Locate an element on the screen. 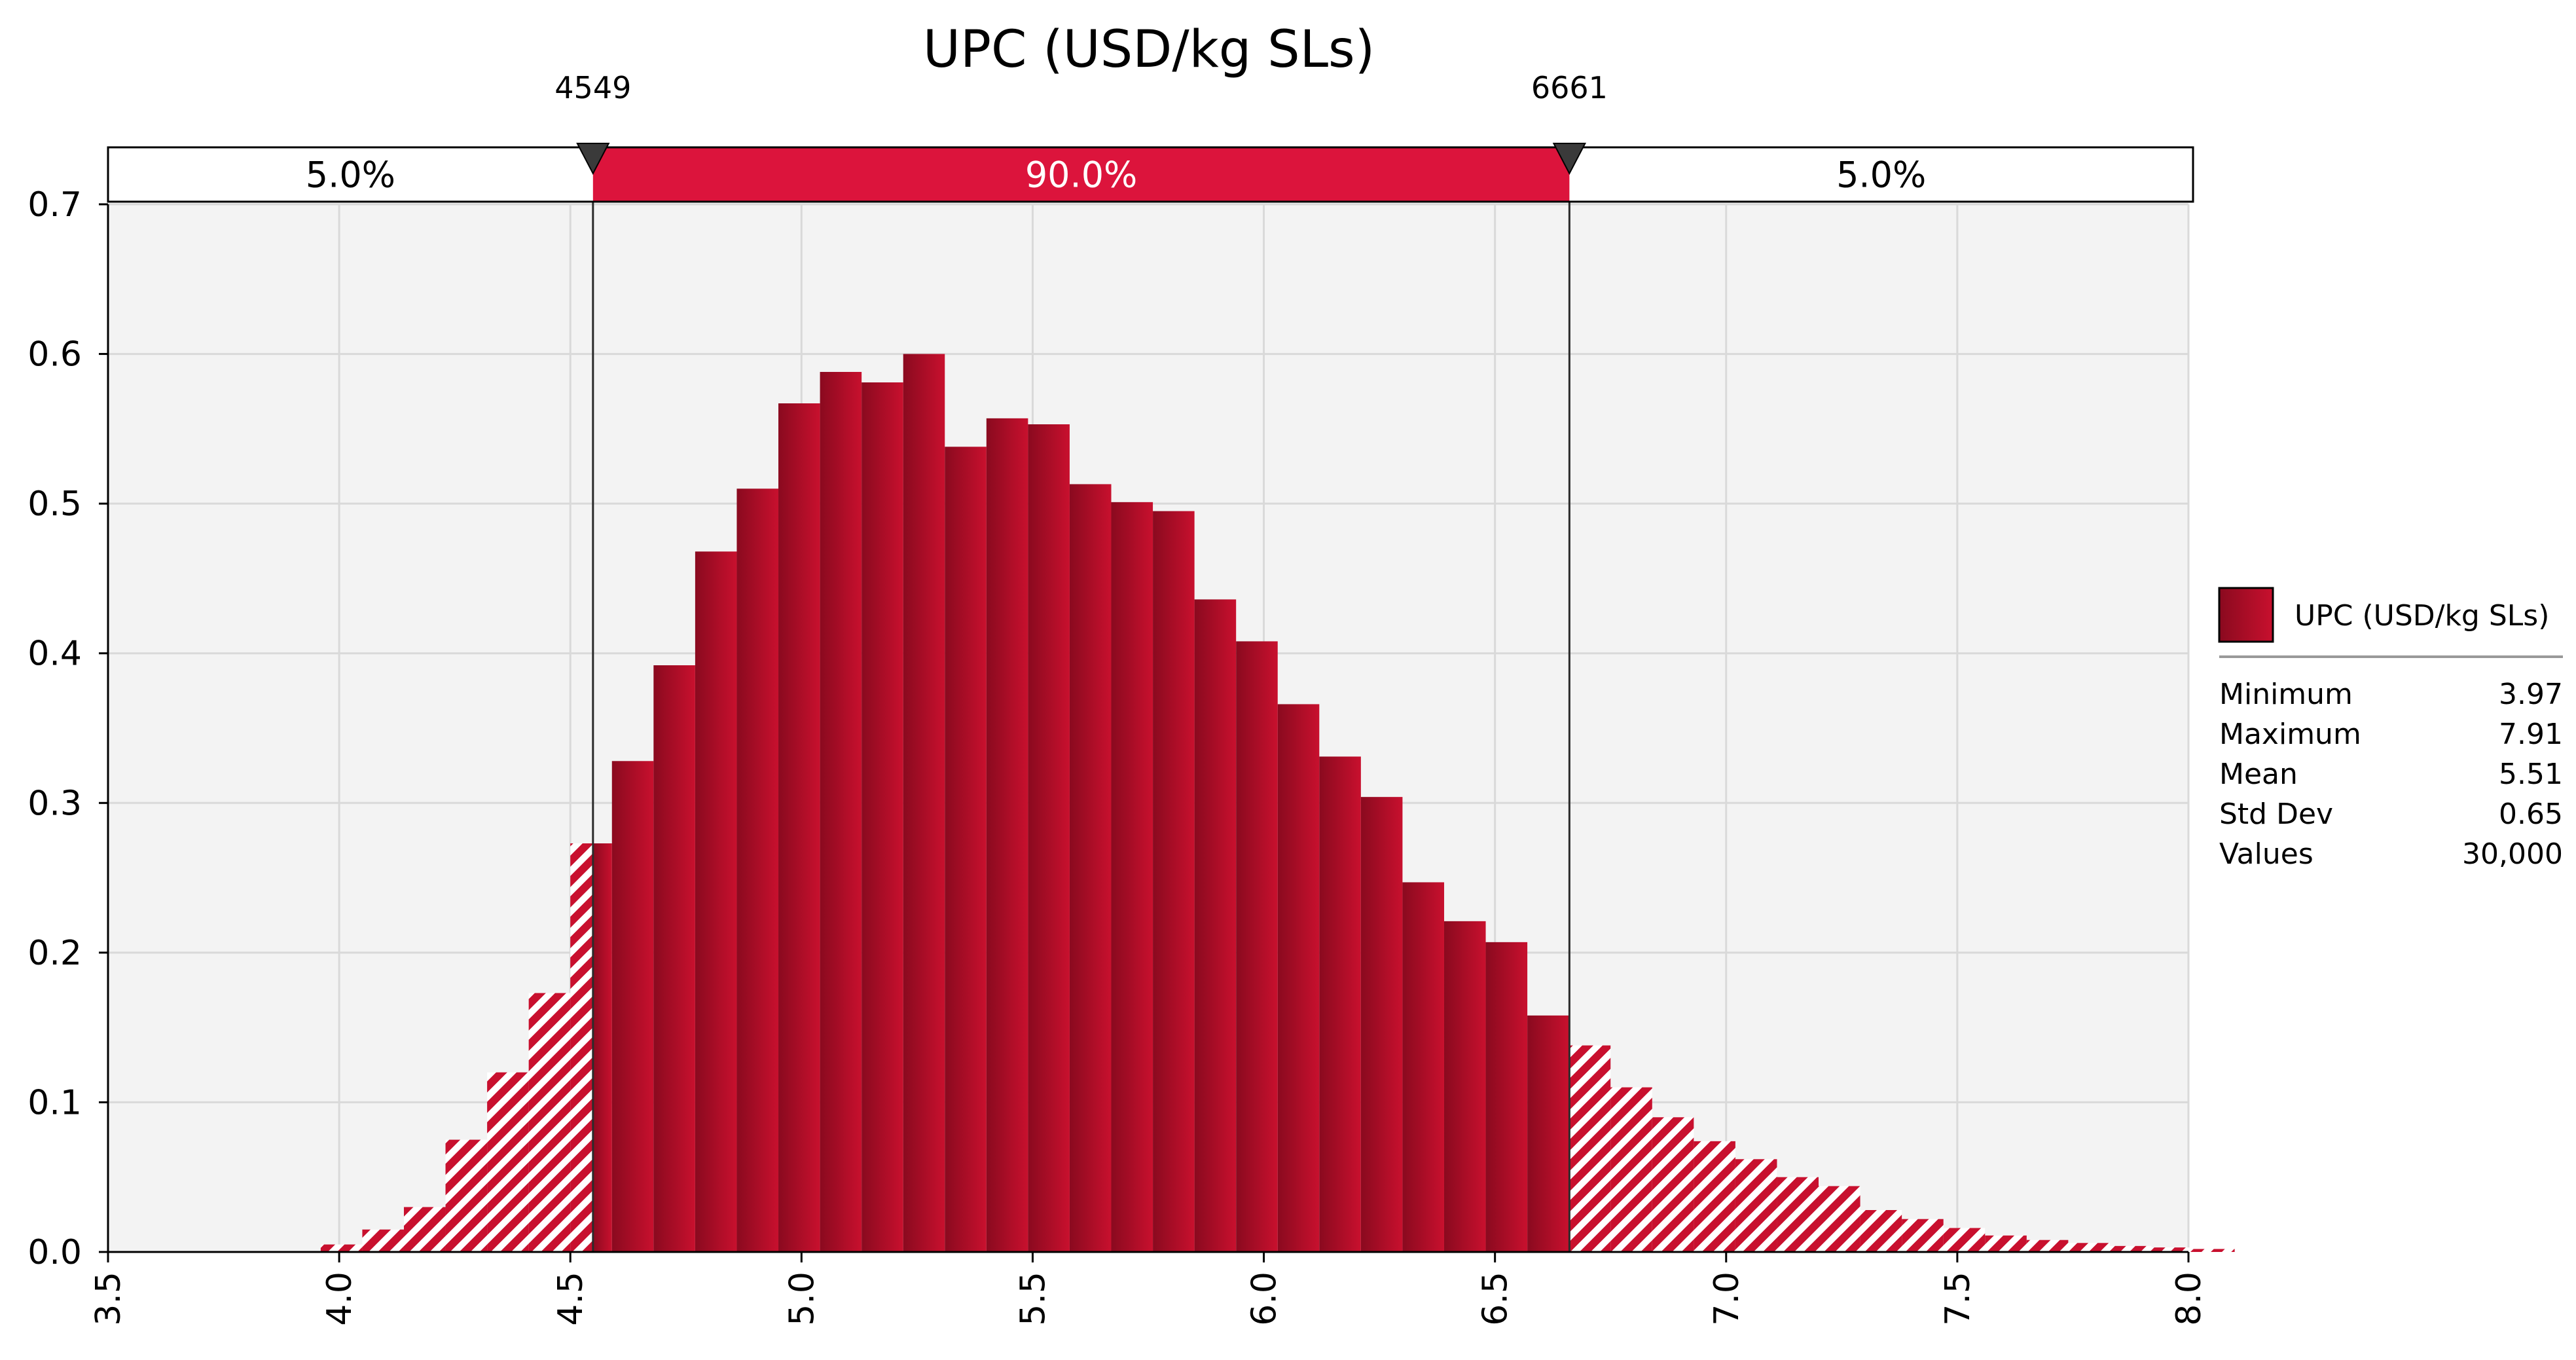 The image size is (2576, 1360). legend-stat-value: 30,000 is located at coordinates (2512, 854).